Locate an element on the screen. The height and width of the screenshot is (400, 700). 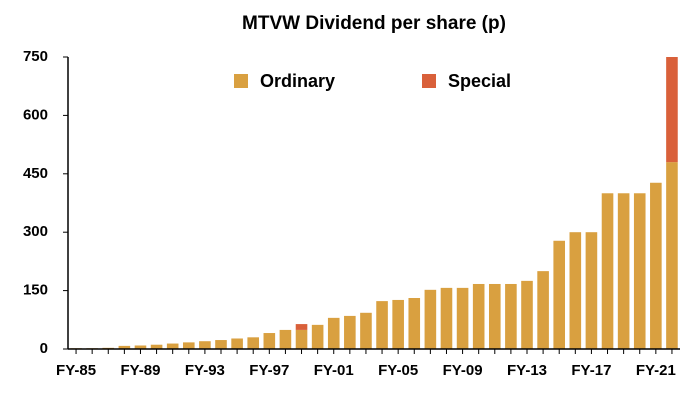
y-tick-label: 750 is located at coordinates (35, 56).